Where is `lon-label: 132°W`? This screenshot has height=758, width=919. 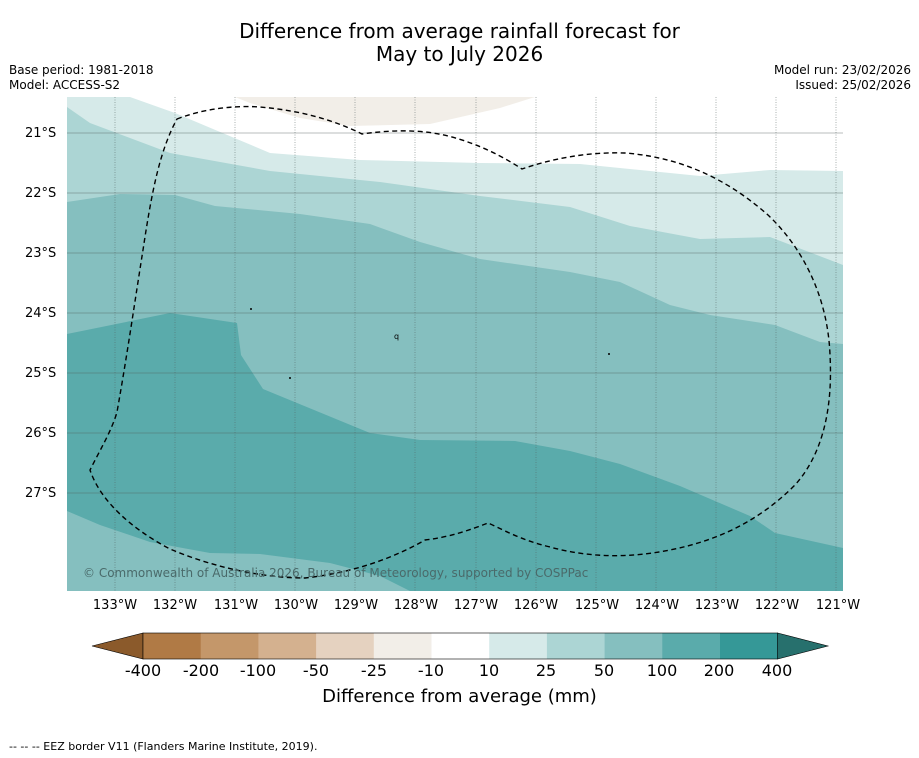
lon-label: 132°W is located at coordinates (175, 605).